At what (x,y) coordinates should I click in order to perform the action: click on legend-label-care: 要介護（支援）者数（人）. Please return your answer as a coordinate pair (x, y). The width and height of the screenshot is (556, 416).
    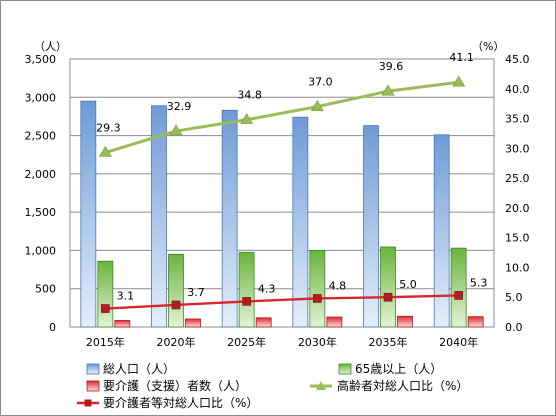
    Looking at the image, I should click on (175, 385).